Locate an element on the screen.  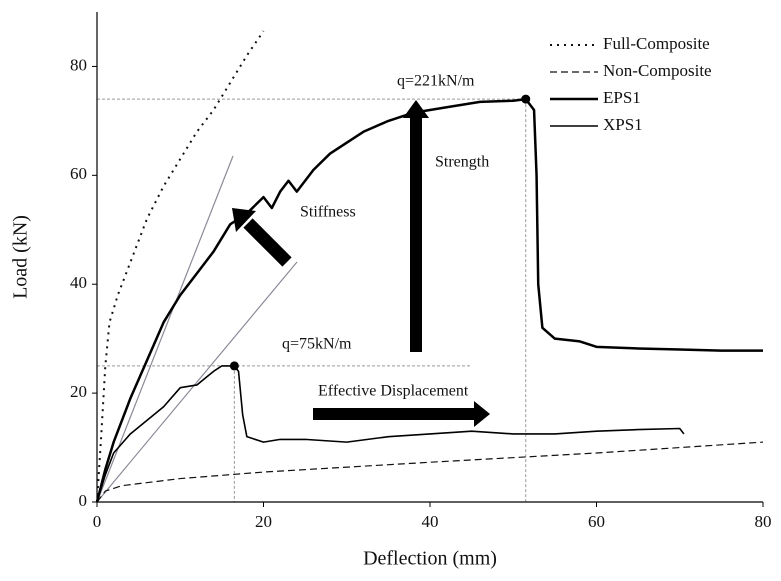
annotation: q=75kN/m is located at coordinates (317, 344).